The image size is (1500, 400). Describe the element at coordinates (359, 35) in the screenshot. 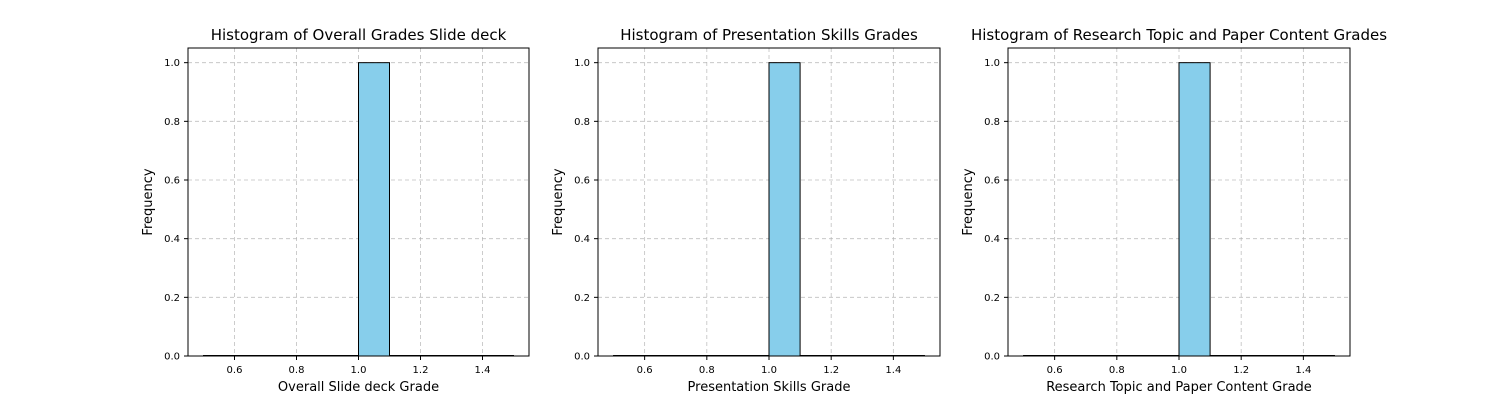

I see `chart-title: Histogram of Overall Grades Slide deck` at that location.